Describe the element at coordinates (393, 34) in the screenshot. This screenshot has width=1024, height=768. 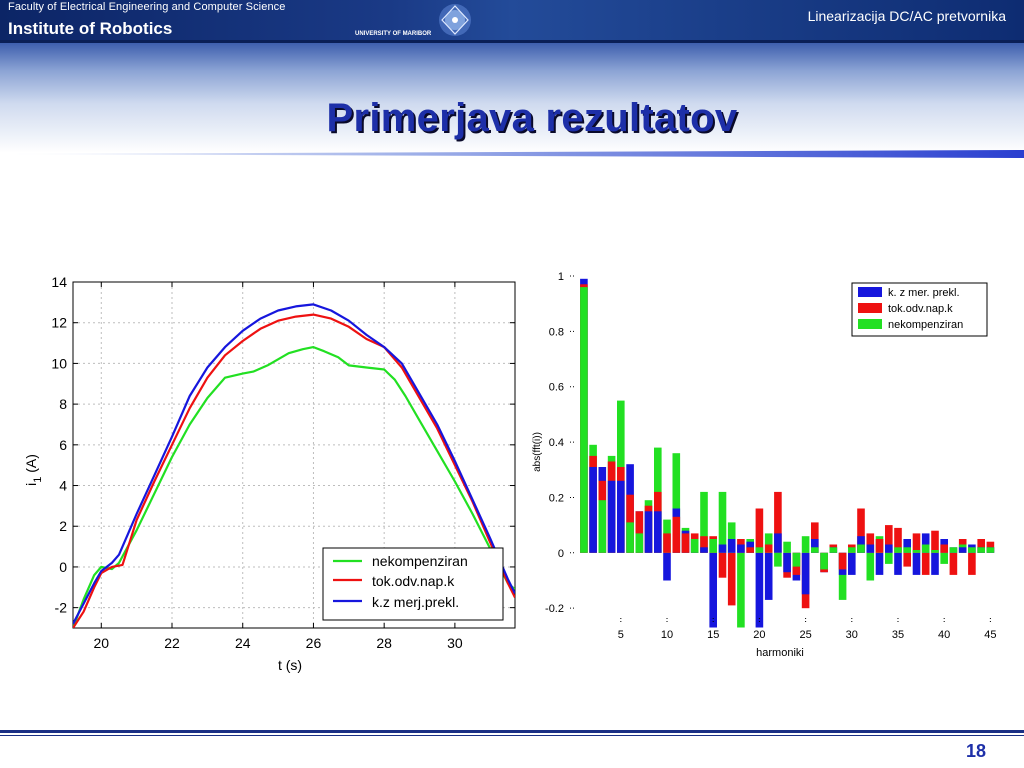
I see `university-name: UNIVERSITY OF MARIBOR` at that location.